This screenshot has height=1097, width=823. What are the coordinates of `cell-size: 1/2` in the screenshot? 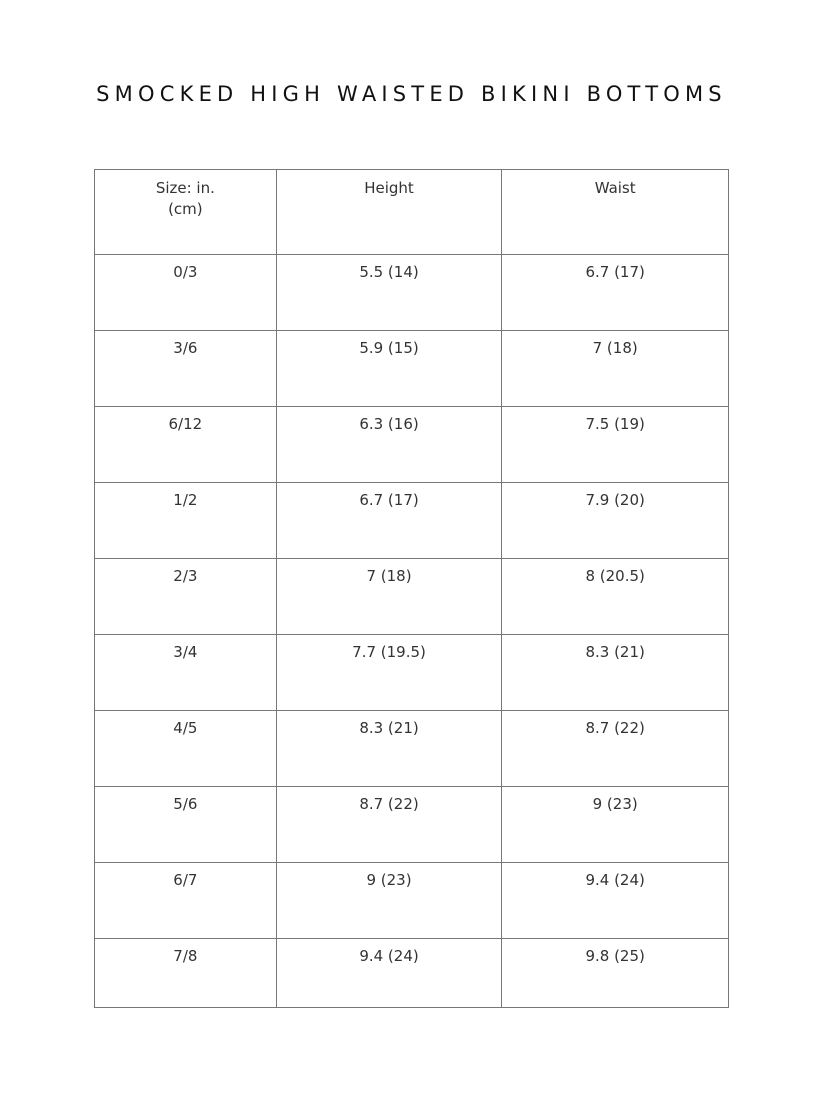 It's located at (185, 520).